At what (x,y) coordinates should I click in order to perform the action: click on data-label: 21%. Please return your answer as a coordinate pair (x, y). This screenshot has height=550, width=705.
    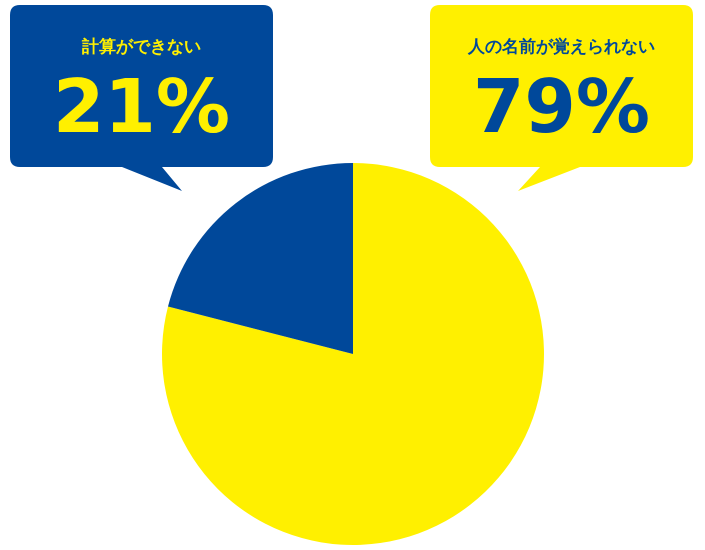
    Looking at the image, I should click on (141, 107).